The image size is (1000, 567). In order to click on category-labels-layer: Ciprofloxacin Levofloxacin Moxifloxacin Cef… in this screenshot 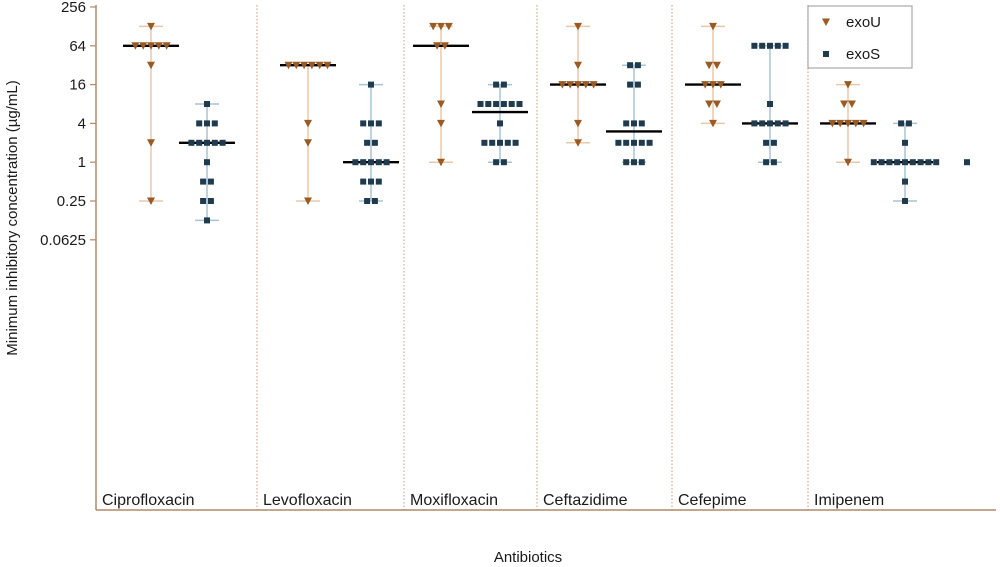, I will do `click(493, 500)`.